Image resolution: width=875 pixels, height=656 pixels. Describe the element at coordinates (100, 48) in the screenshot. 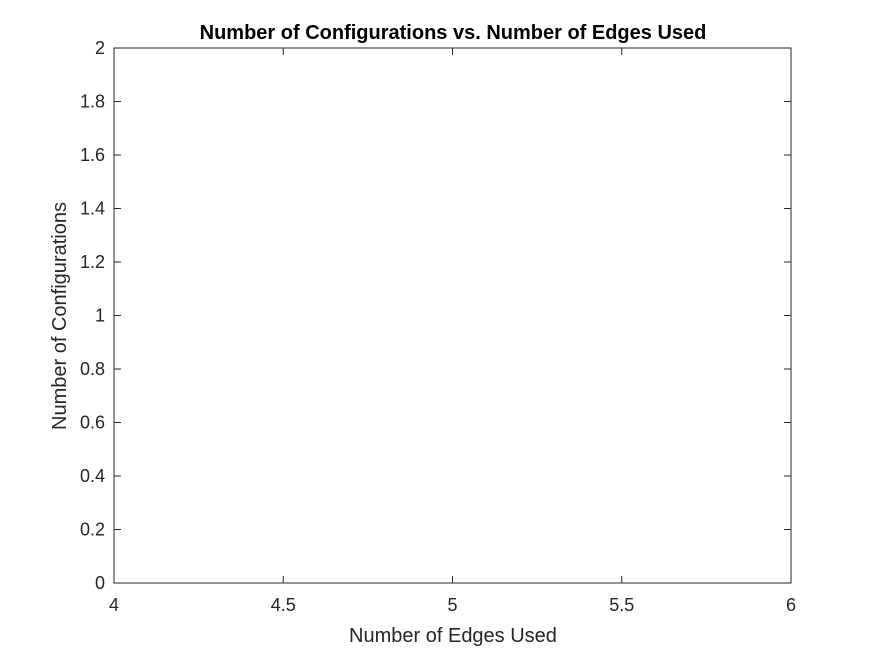

I see `y-tick-label: 2` at that location.